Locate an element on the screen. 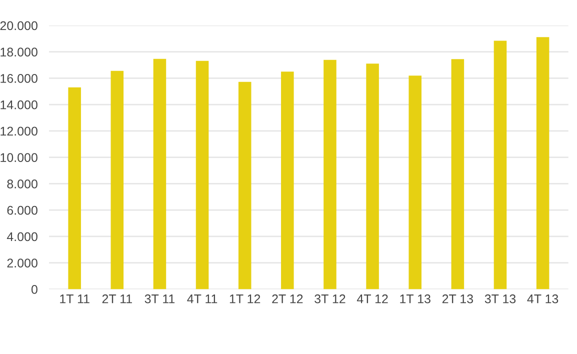 Image resolution: width=577 pixels, height=354 pixels. y-tick-label: 10.000 is located at coordinates (19, 157).